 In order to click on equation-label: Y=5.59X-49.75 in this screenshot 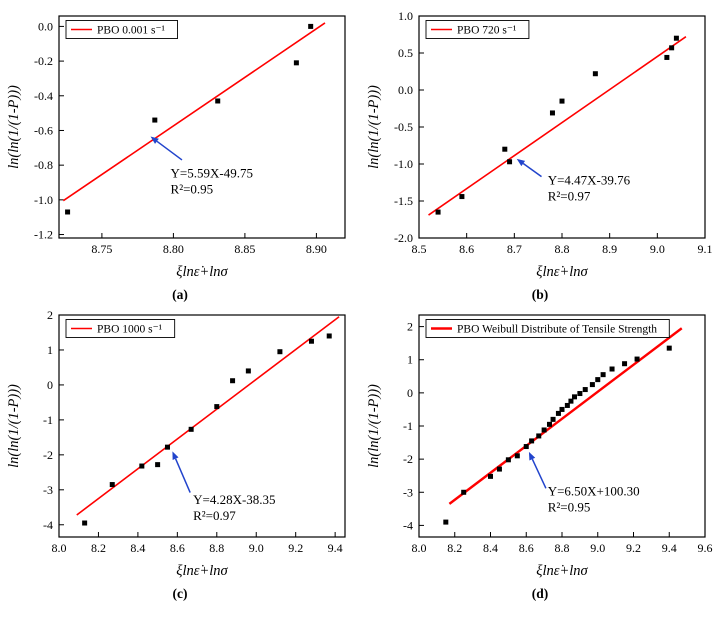, I will do `click(212, 172)`.